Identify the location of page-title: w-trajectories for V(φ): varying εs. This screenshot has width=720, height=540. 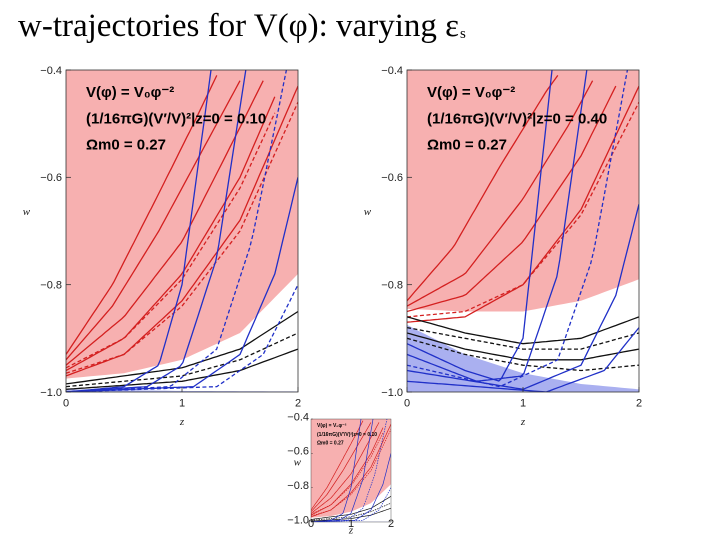
(242, 26).